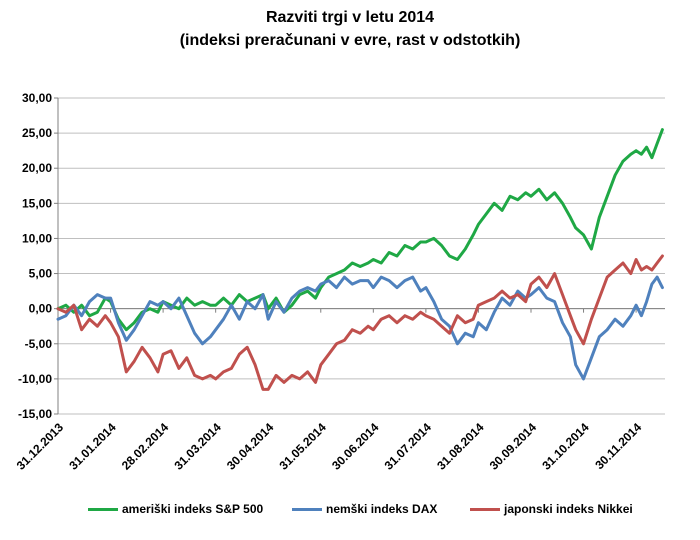  I want to click on x-tick-label: 30.09.2014, so click(513, 446).